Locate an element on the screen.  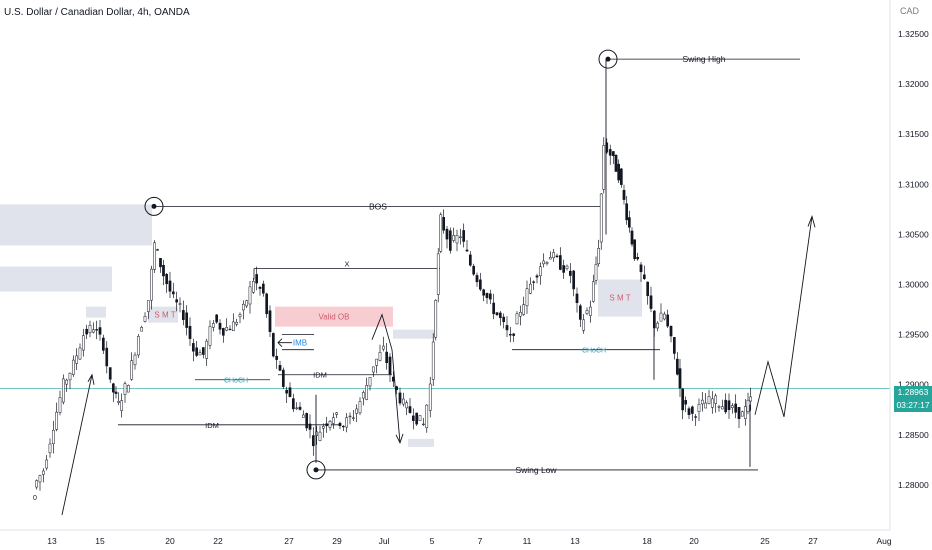
valid-ob-label: Valid OB is located at coordinates (334, 317).